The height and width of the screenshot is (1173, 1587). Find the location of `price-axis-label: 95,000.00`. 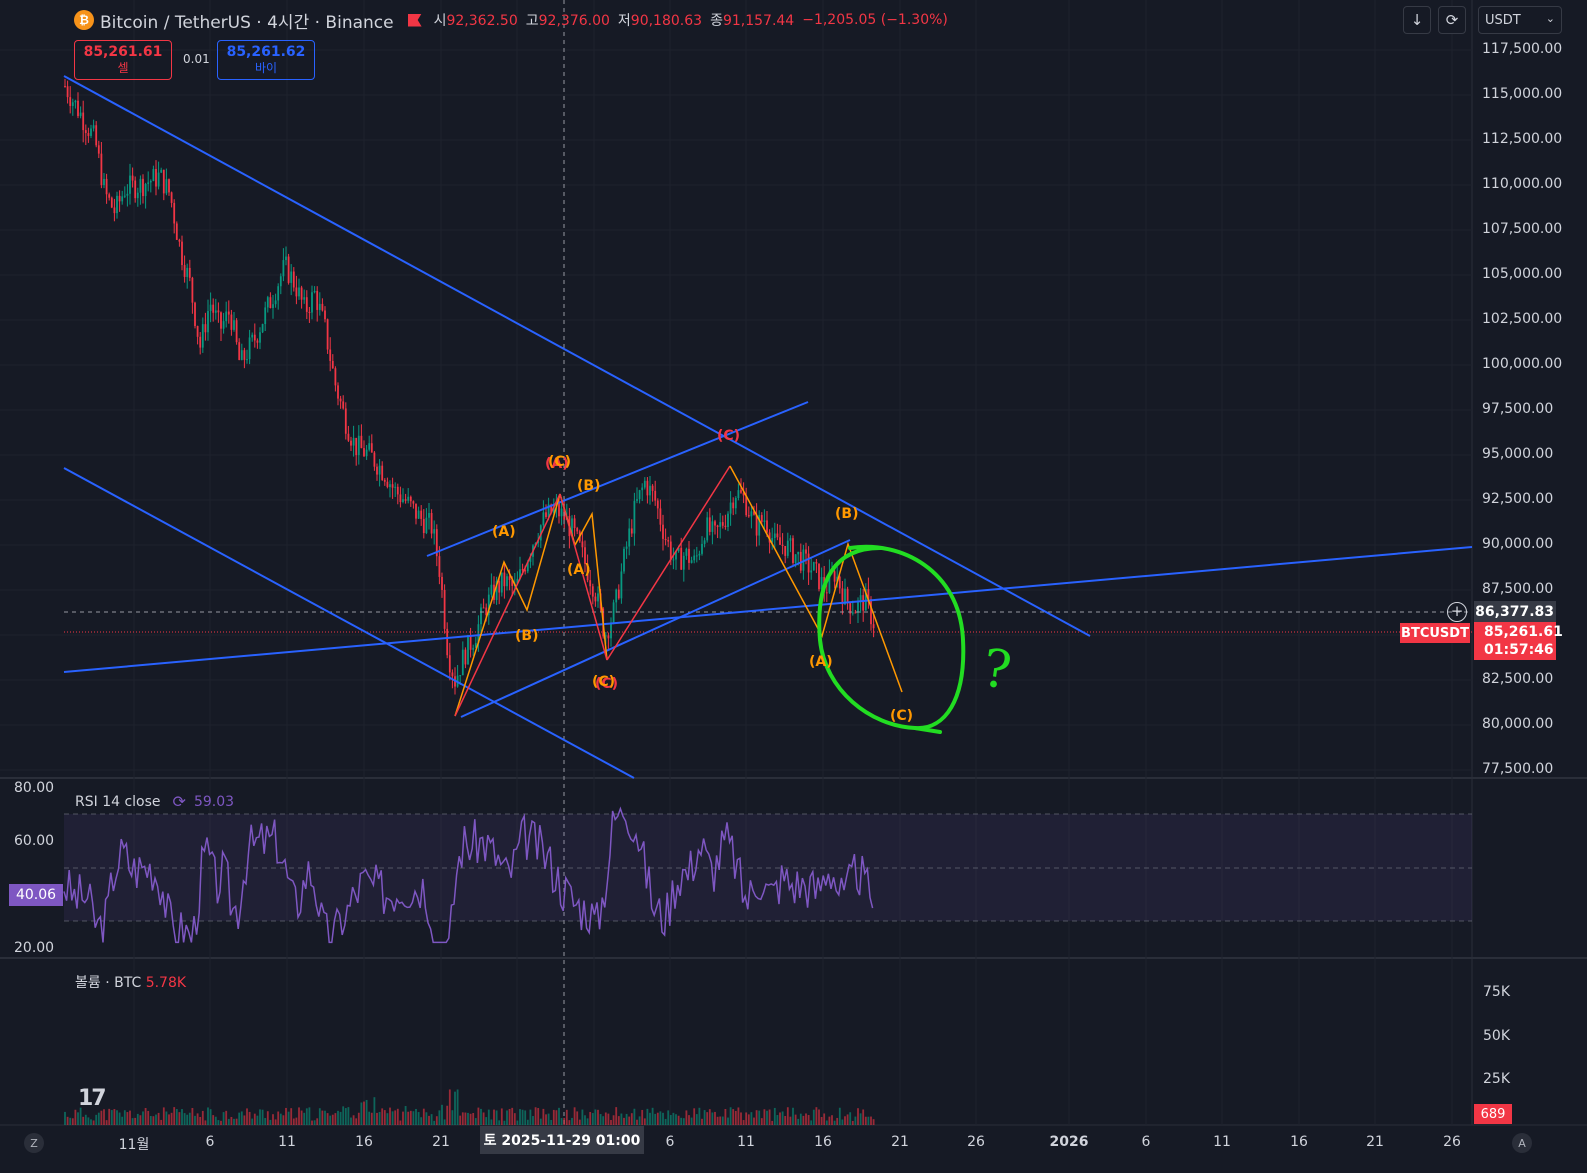

price-axis-label: 95,000.00 is located at coordinates (1518, 454).